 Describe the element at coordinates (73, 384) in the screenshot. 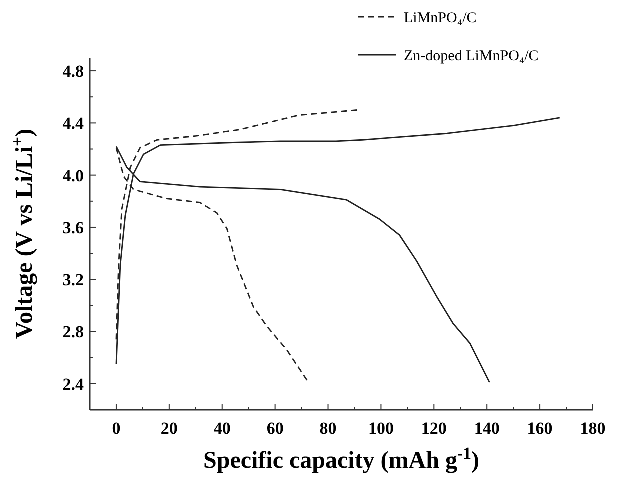

I see `y-tick-label: 2.4` at that location.